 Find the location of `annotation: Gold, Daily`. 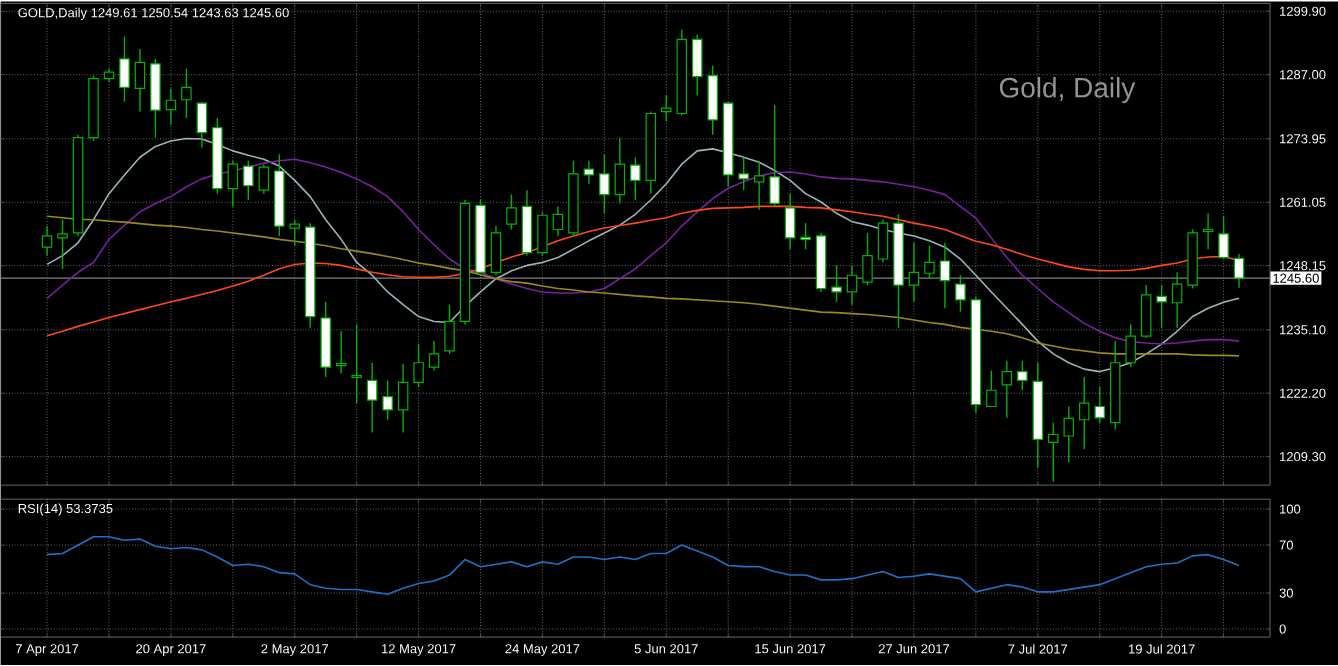

annotation: Gold, Daily is located at coordinates (1067, 90).